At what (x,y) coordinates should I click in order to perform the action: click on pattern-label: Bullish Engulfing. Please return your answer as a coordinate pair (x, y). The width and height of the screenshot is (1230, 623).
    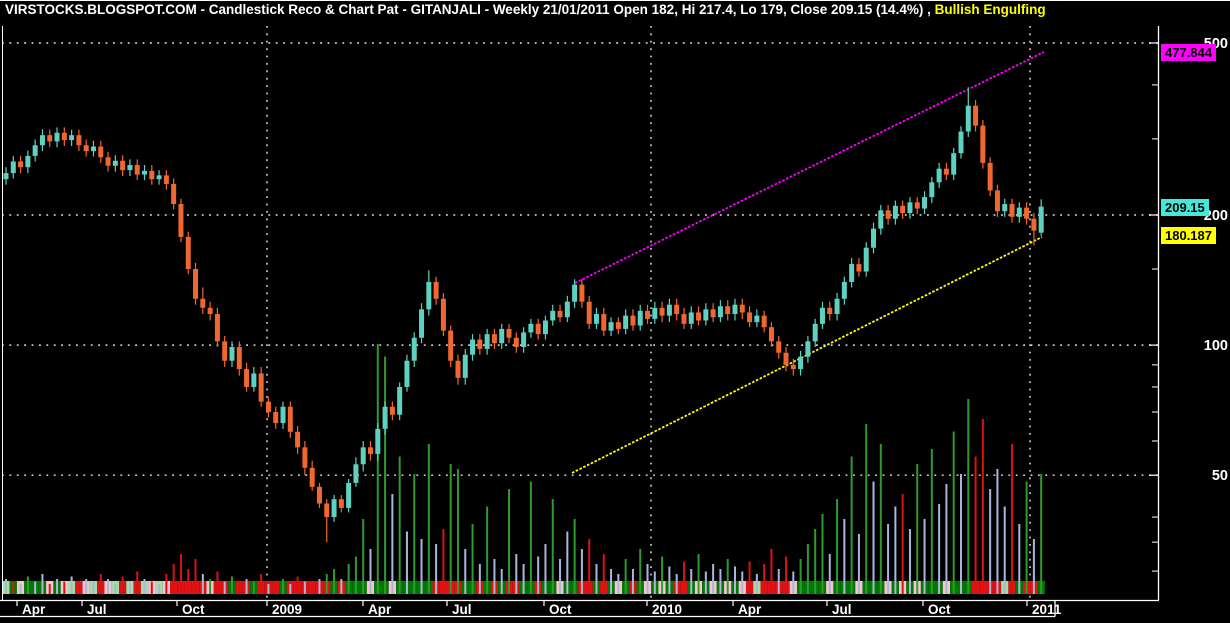
    Looking at the image, I should click on (990, 9).